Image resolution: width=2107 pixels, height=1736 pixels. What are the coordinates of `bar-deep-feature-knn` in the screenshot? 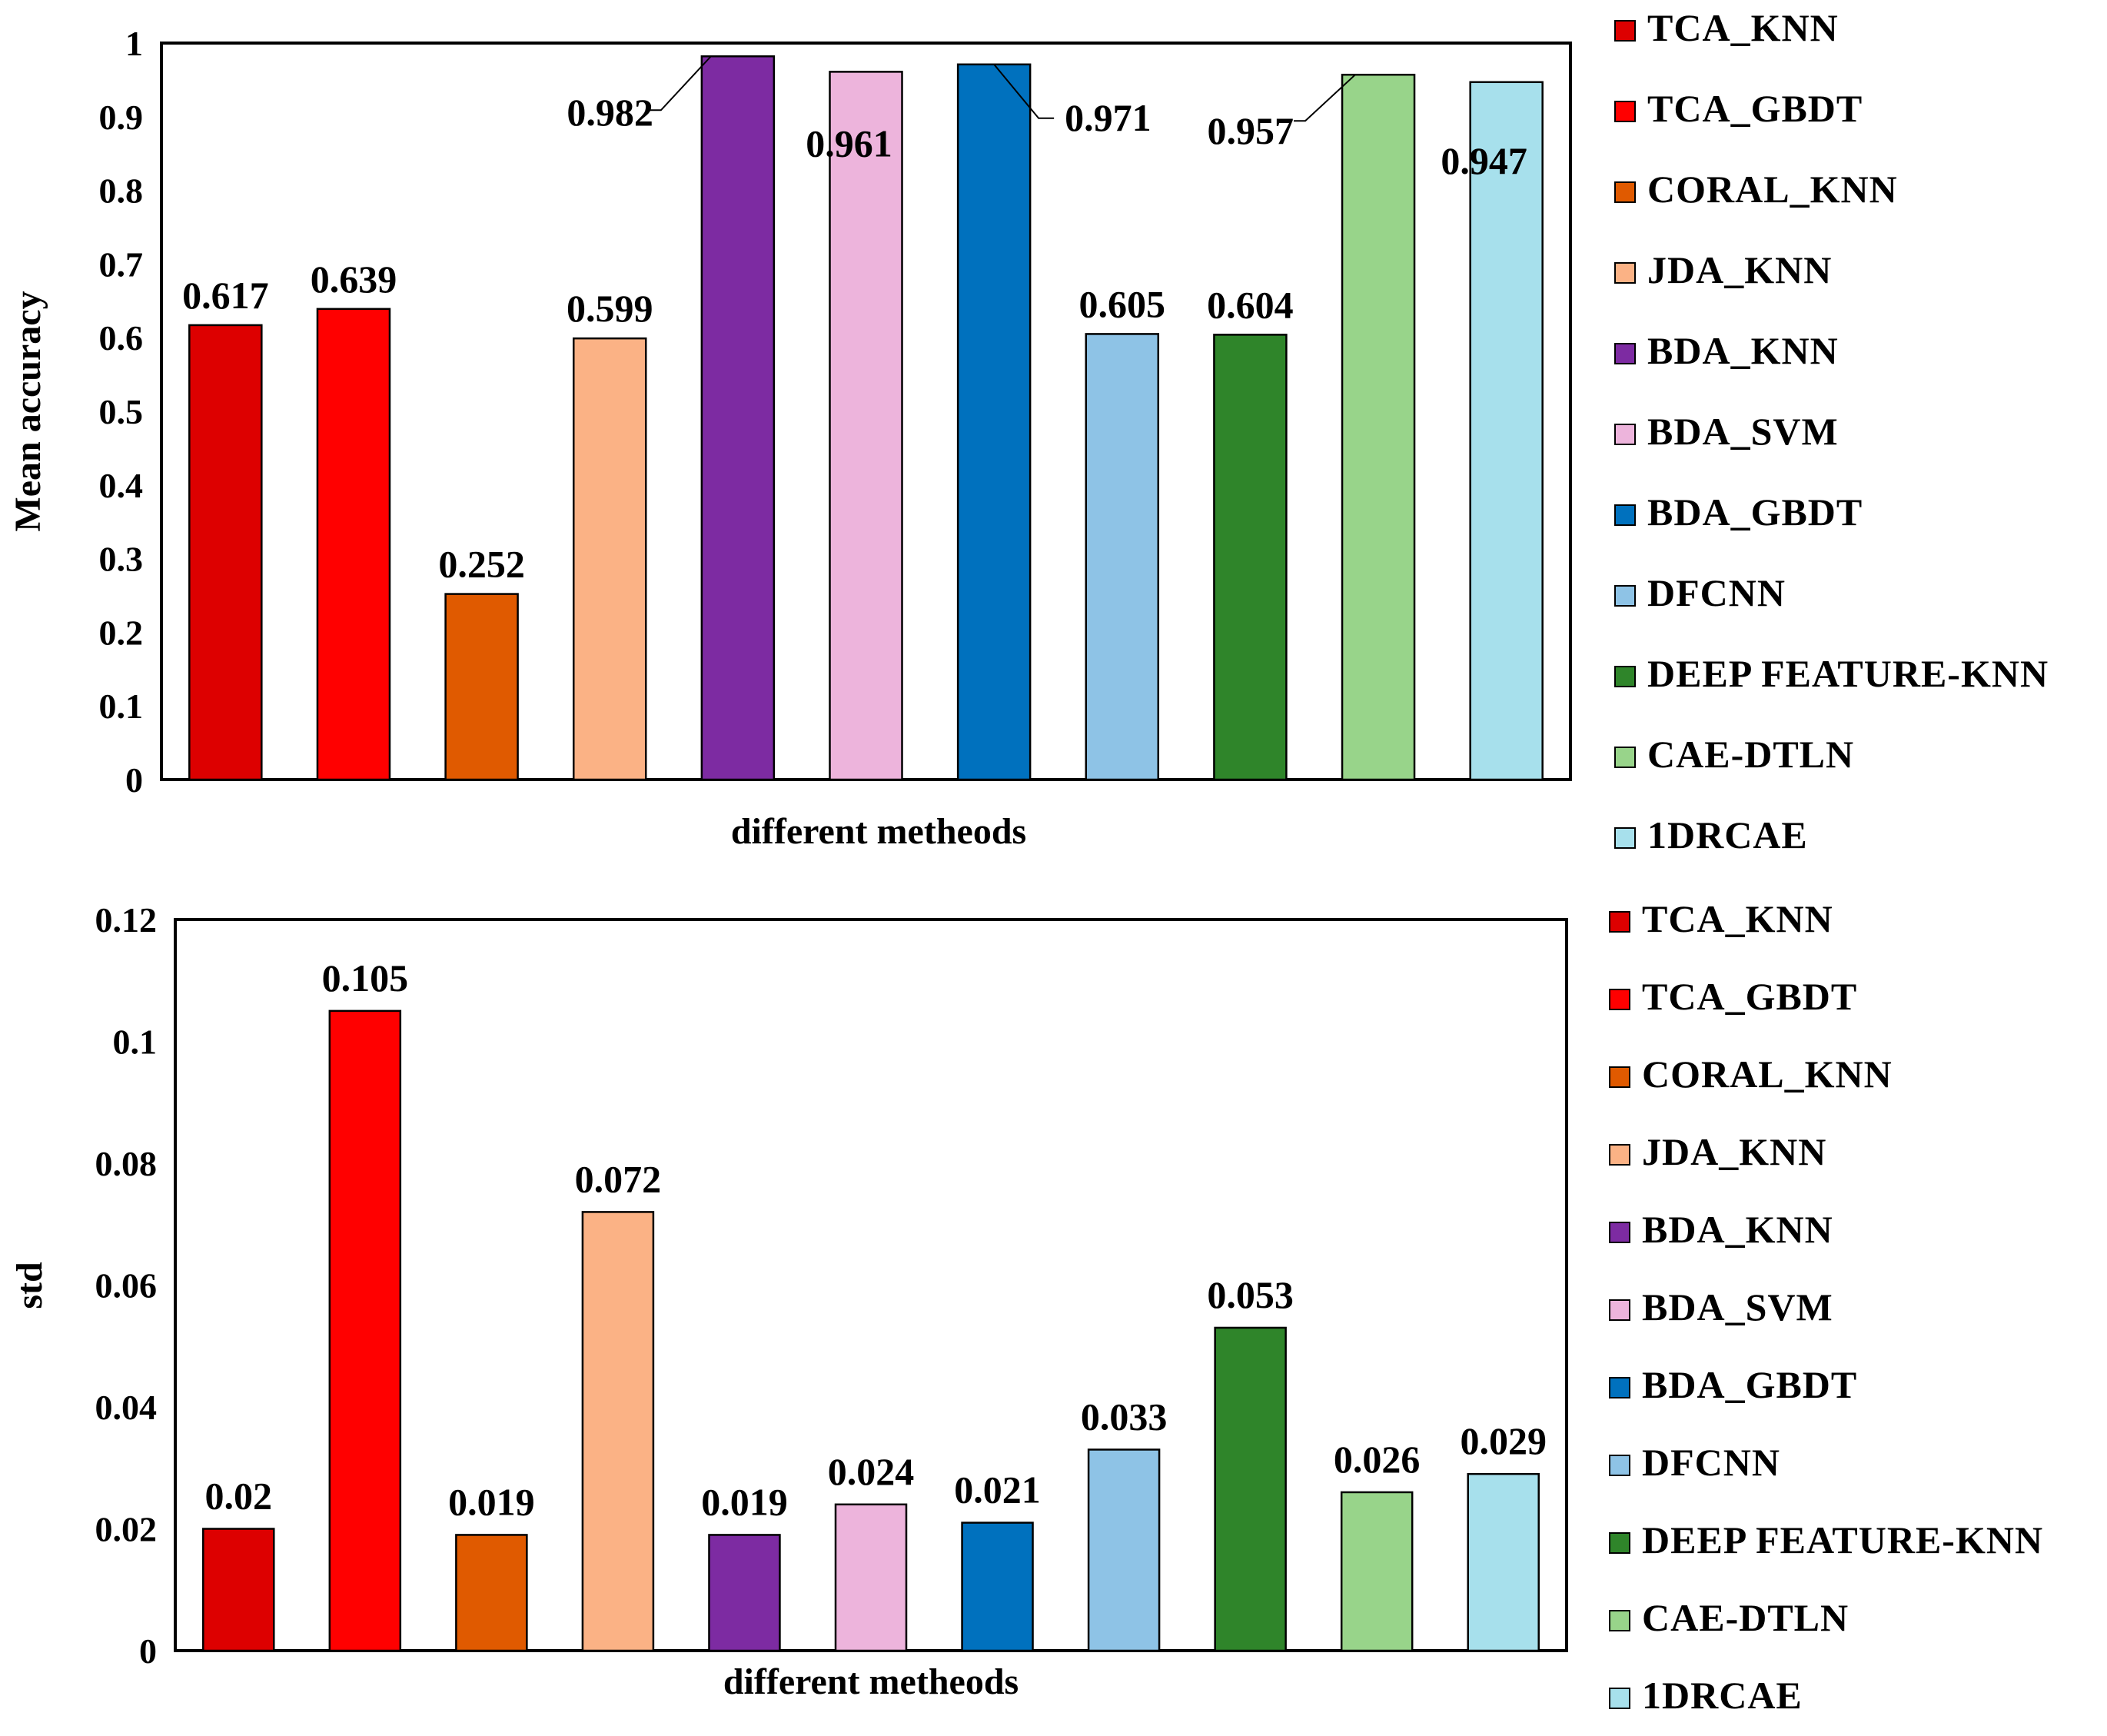 It's located at (1250, 1489).